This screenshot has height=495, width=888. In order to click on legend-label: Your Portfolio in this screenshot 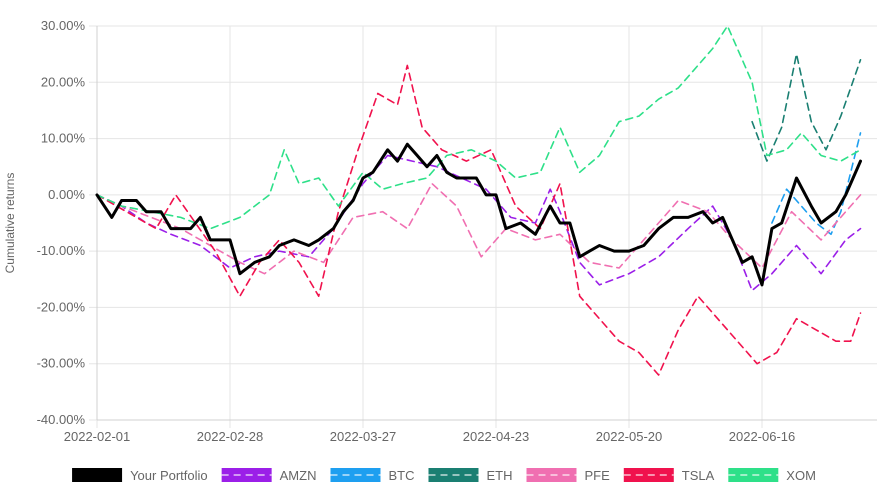, I will do `click(169, 475)`.